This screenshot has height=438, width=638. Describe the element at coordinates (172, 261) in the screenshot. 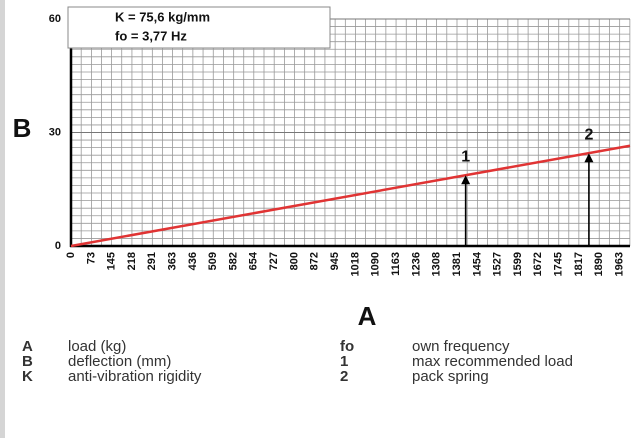

I see `x-tick-label: 363` at that location.